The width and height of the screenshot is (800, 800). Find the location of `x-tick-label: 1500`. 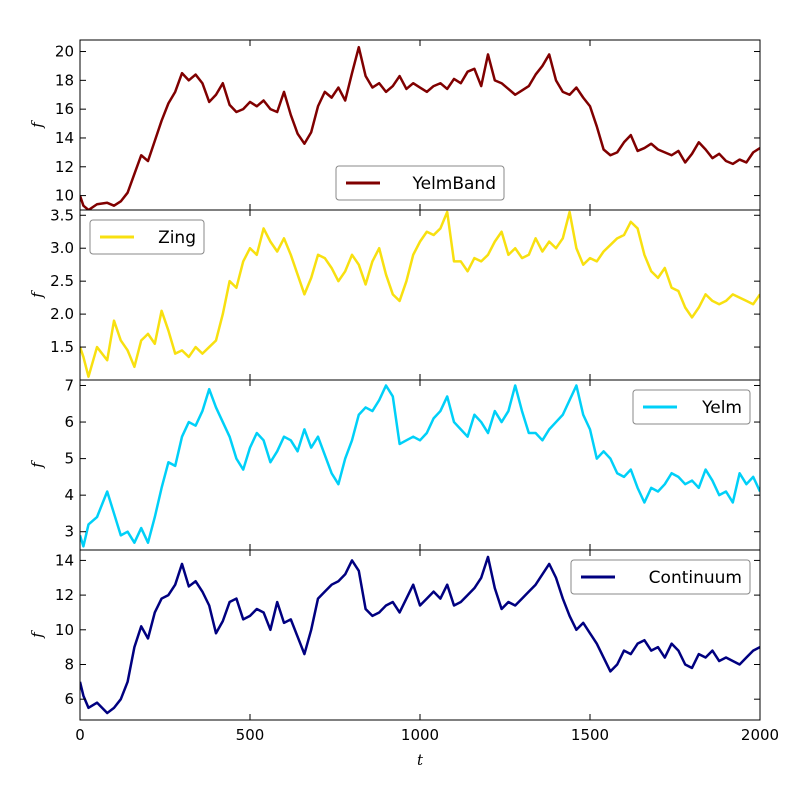

x-tick-label: 1500 is located at coordinates (590, 735).